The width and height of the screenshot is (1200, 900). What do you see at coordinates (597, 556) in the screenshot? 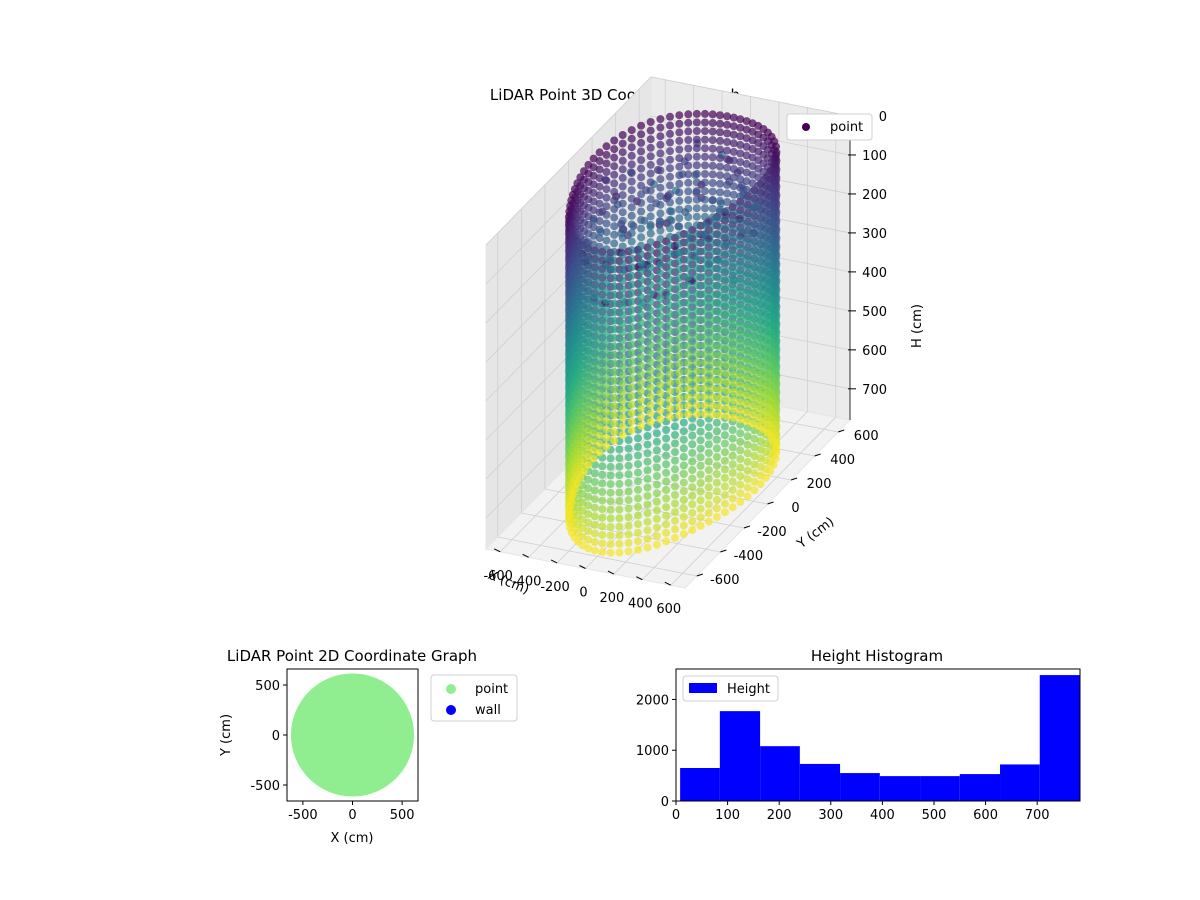
I see `grid-line` at bounding box center [597, 556].